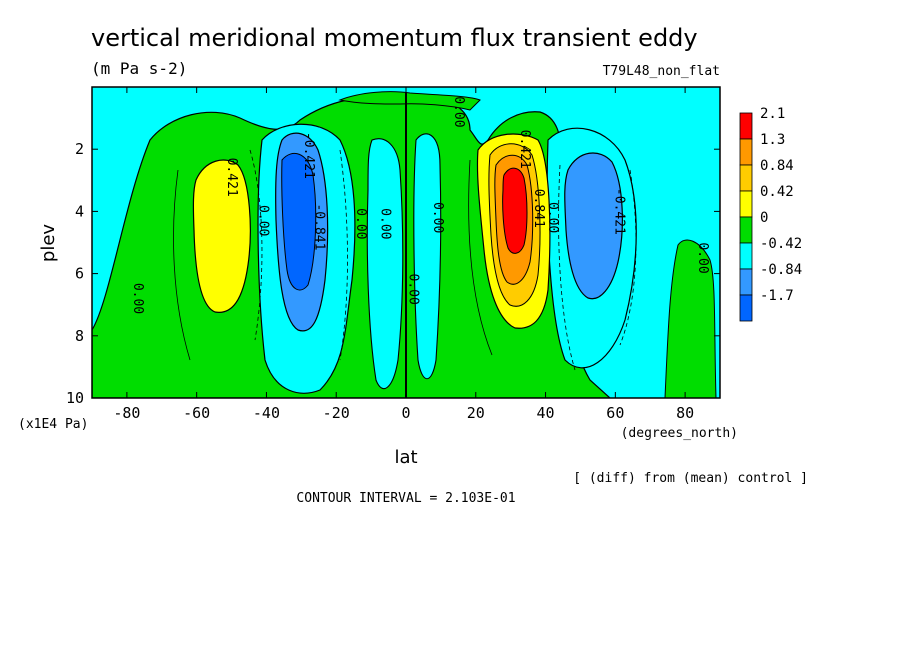  What do you see at coordinates (770, 214) in the screenshot?
I see `legend: 2.1 1.3 0.84 0.42 0 -0.42 -0.84 -1.7` at bounding box center [770, 214].